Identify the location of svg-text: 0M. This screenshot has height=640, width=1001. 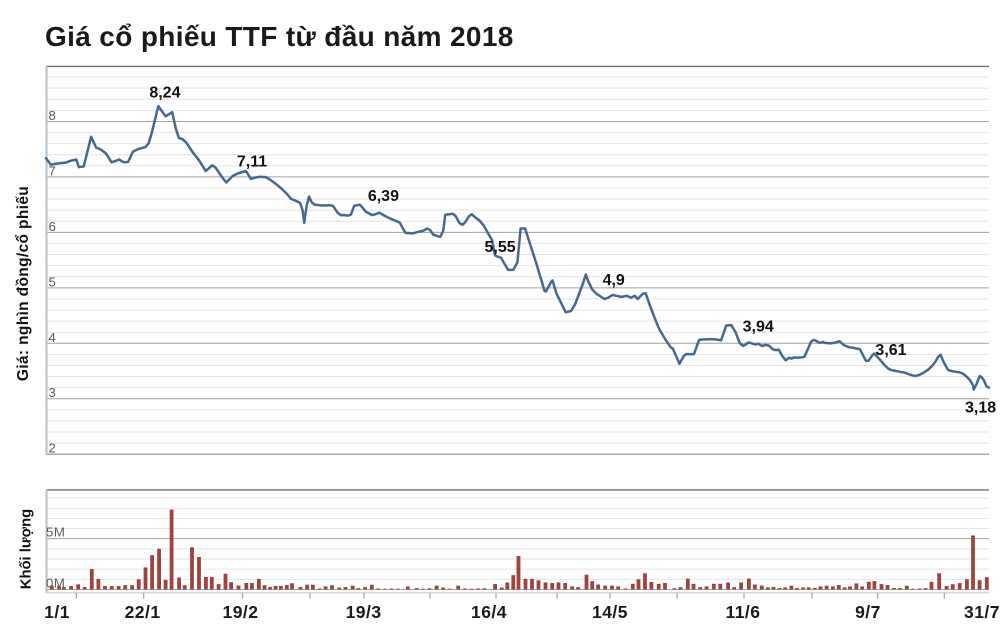
(56, 583).